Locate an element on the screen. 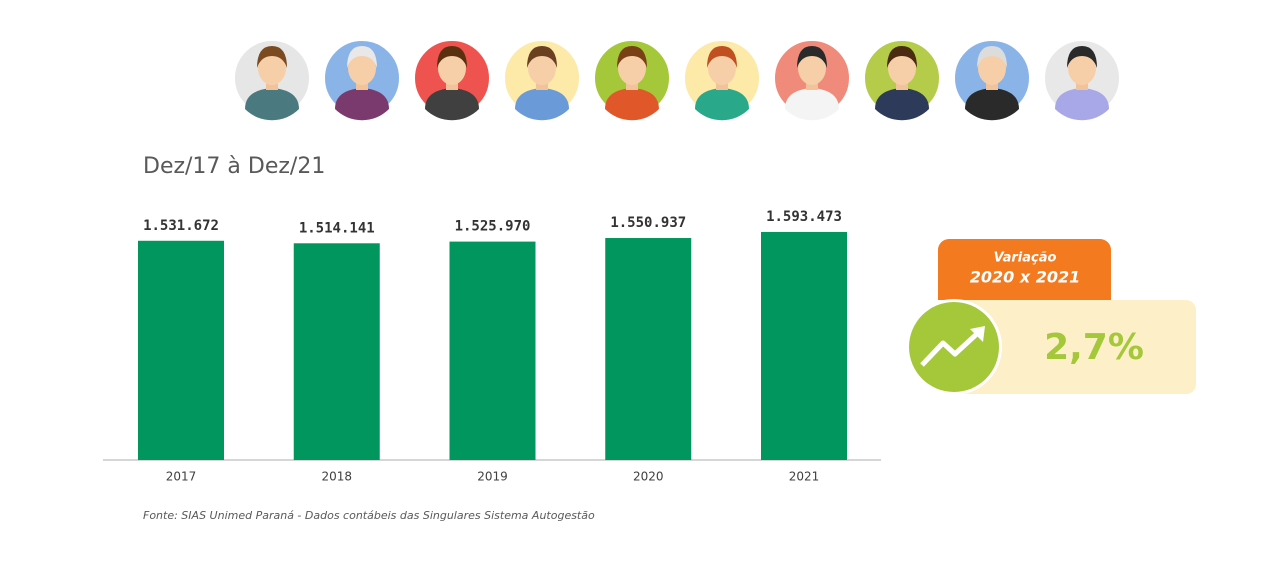 This screenshot has width=1280, height=567. trend-arrow is located at coordinates (951, 348).